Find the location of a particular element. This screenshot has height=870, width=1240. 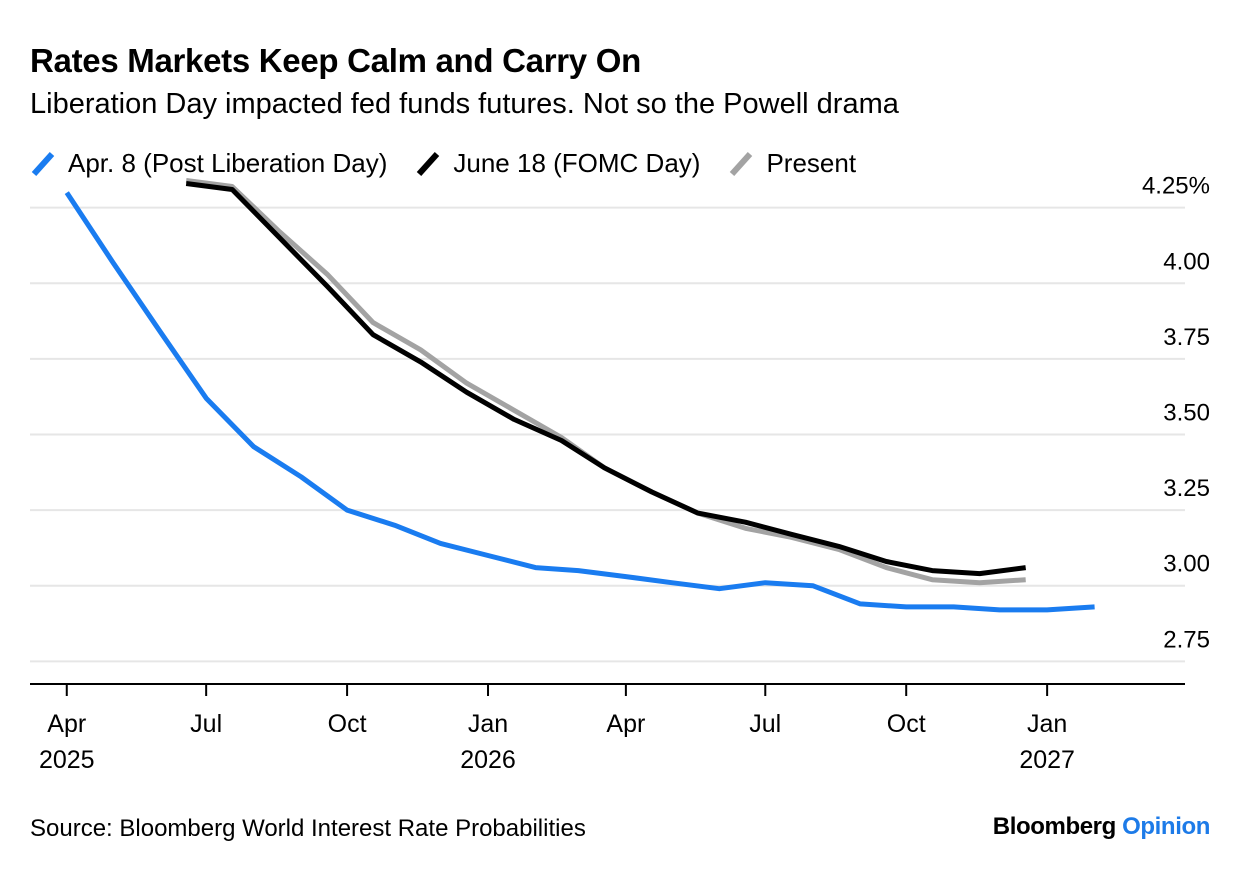

brand-accent: Opinion is located at coordinates (1166, 826).